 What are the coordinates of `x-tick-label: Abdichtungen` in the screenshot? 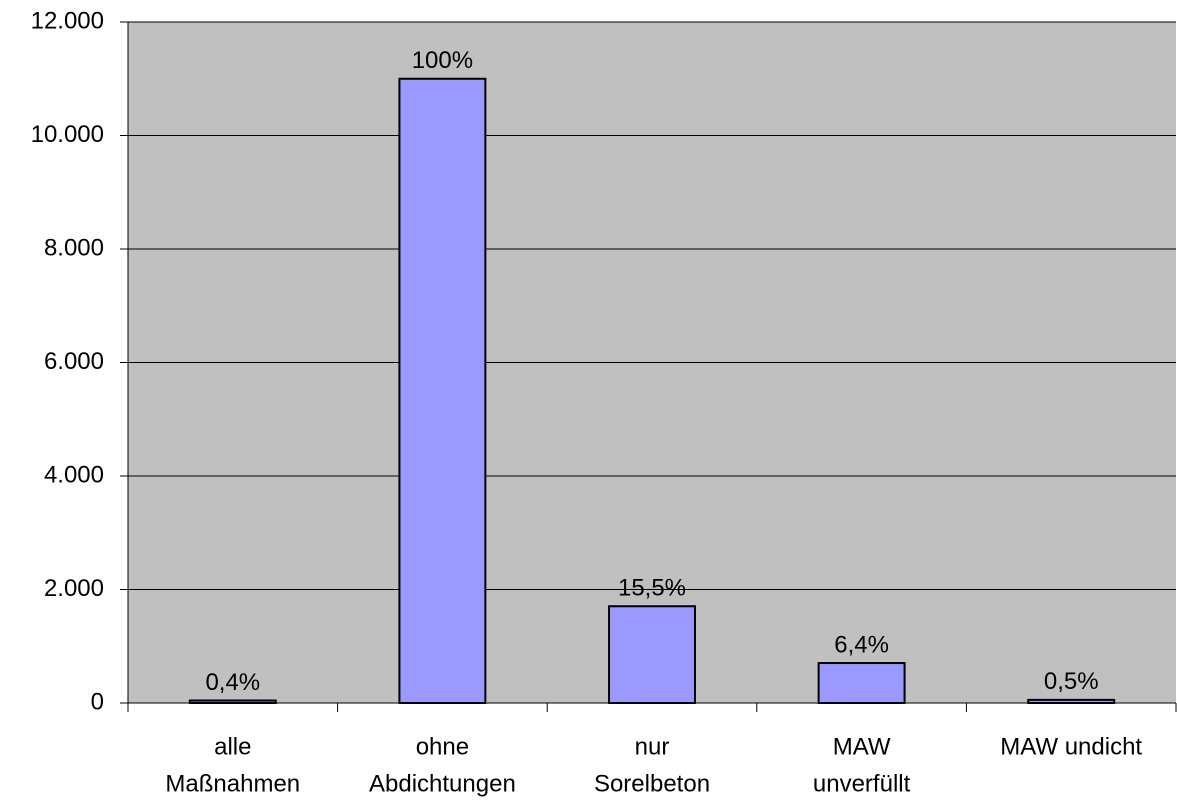 It's located at (442, 783).